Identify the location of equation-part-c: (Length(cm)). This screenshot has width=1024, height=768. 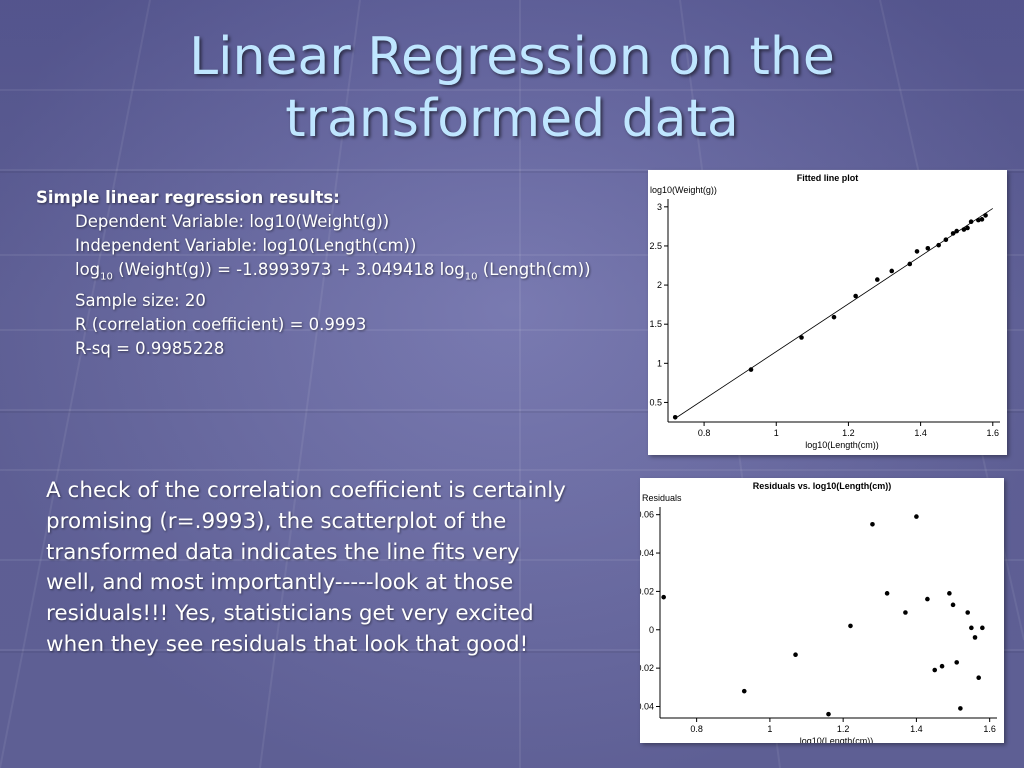
(534, 269).